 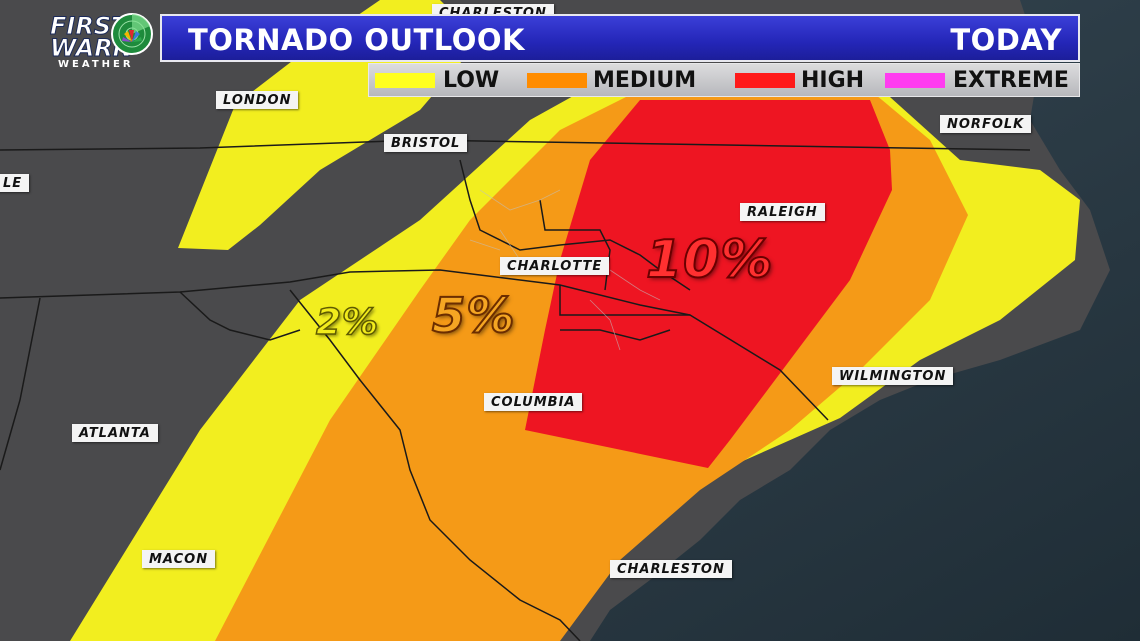 What do you see at coordinates (104, 41) in the screenshot?
I see `station-logo: FIRST WARN WEATHER` at bounding box center [104, 41].